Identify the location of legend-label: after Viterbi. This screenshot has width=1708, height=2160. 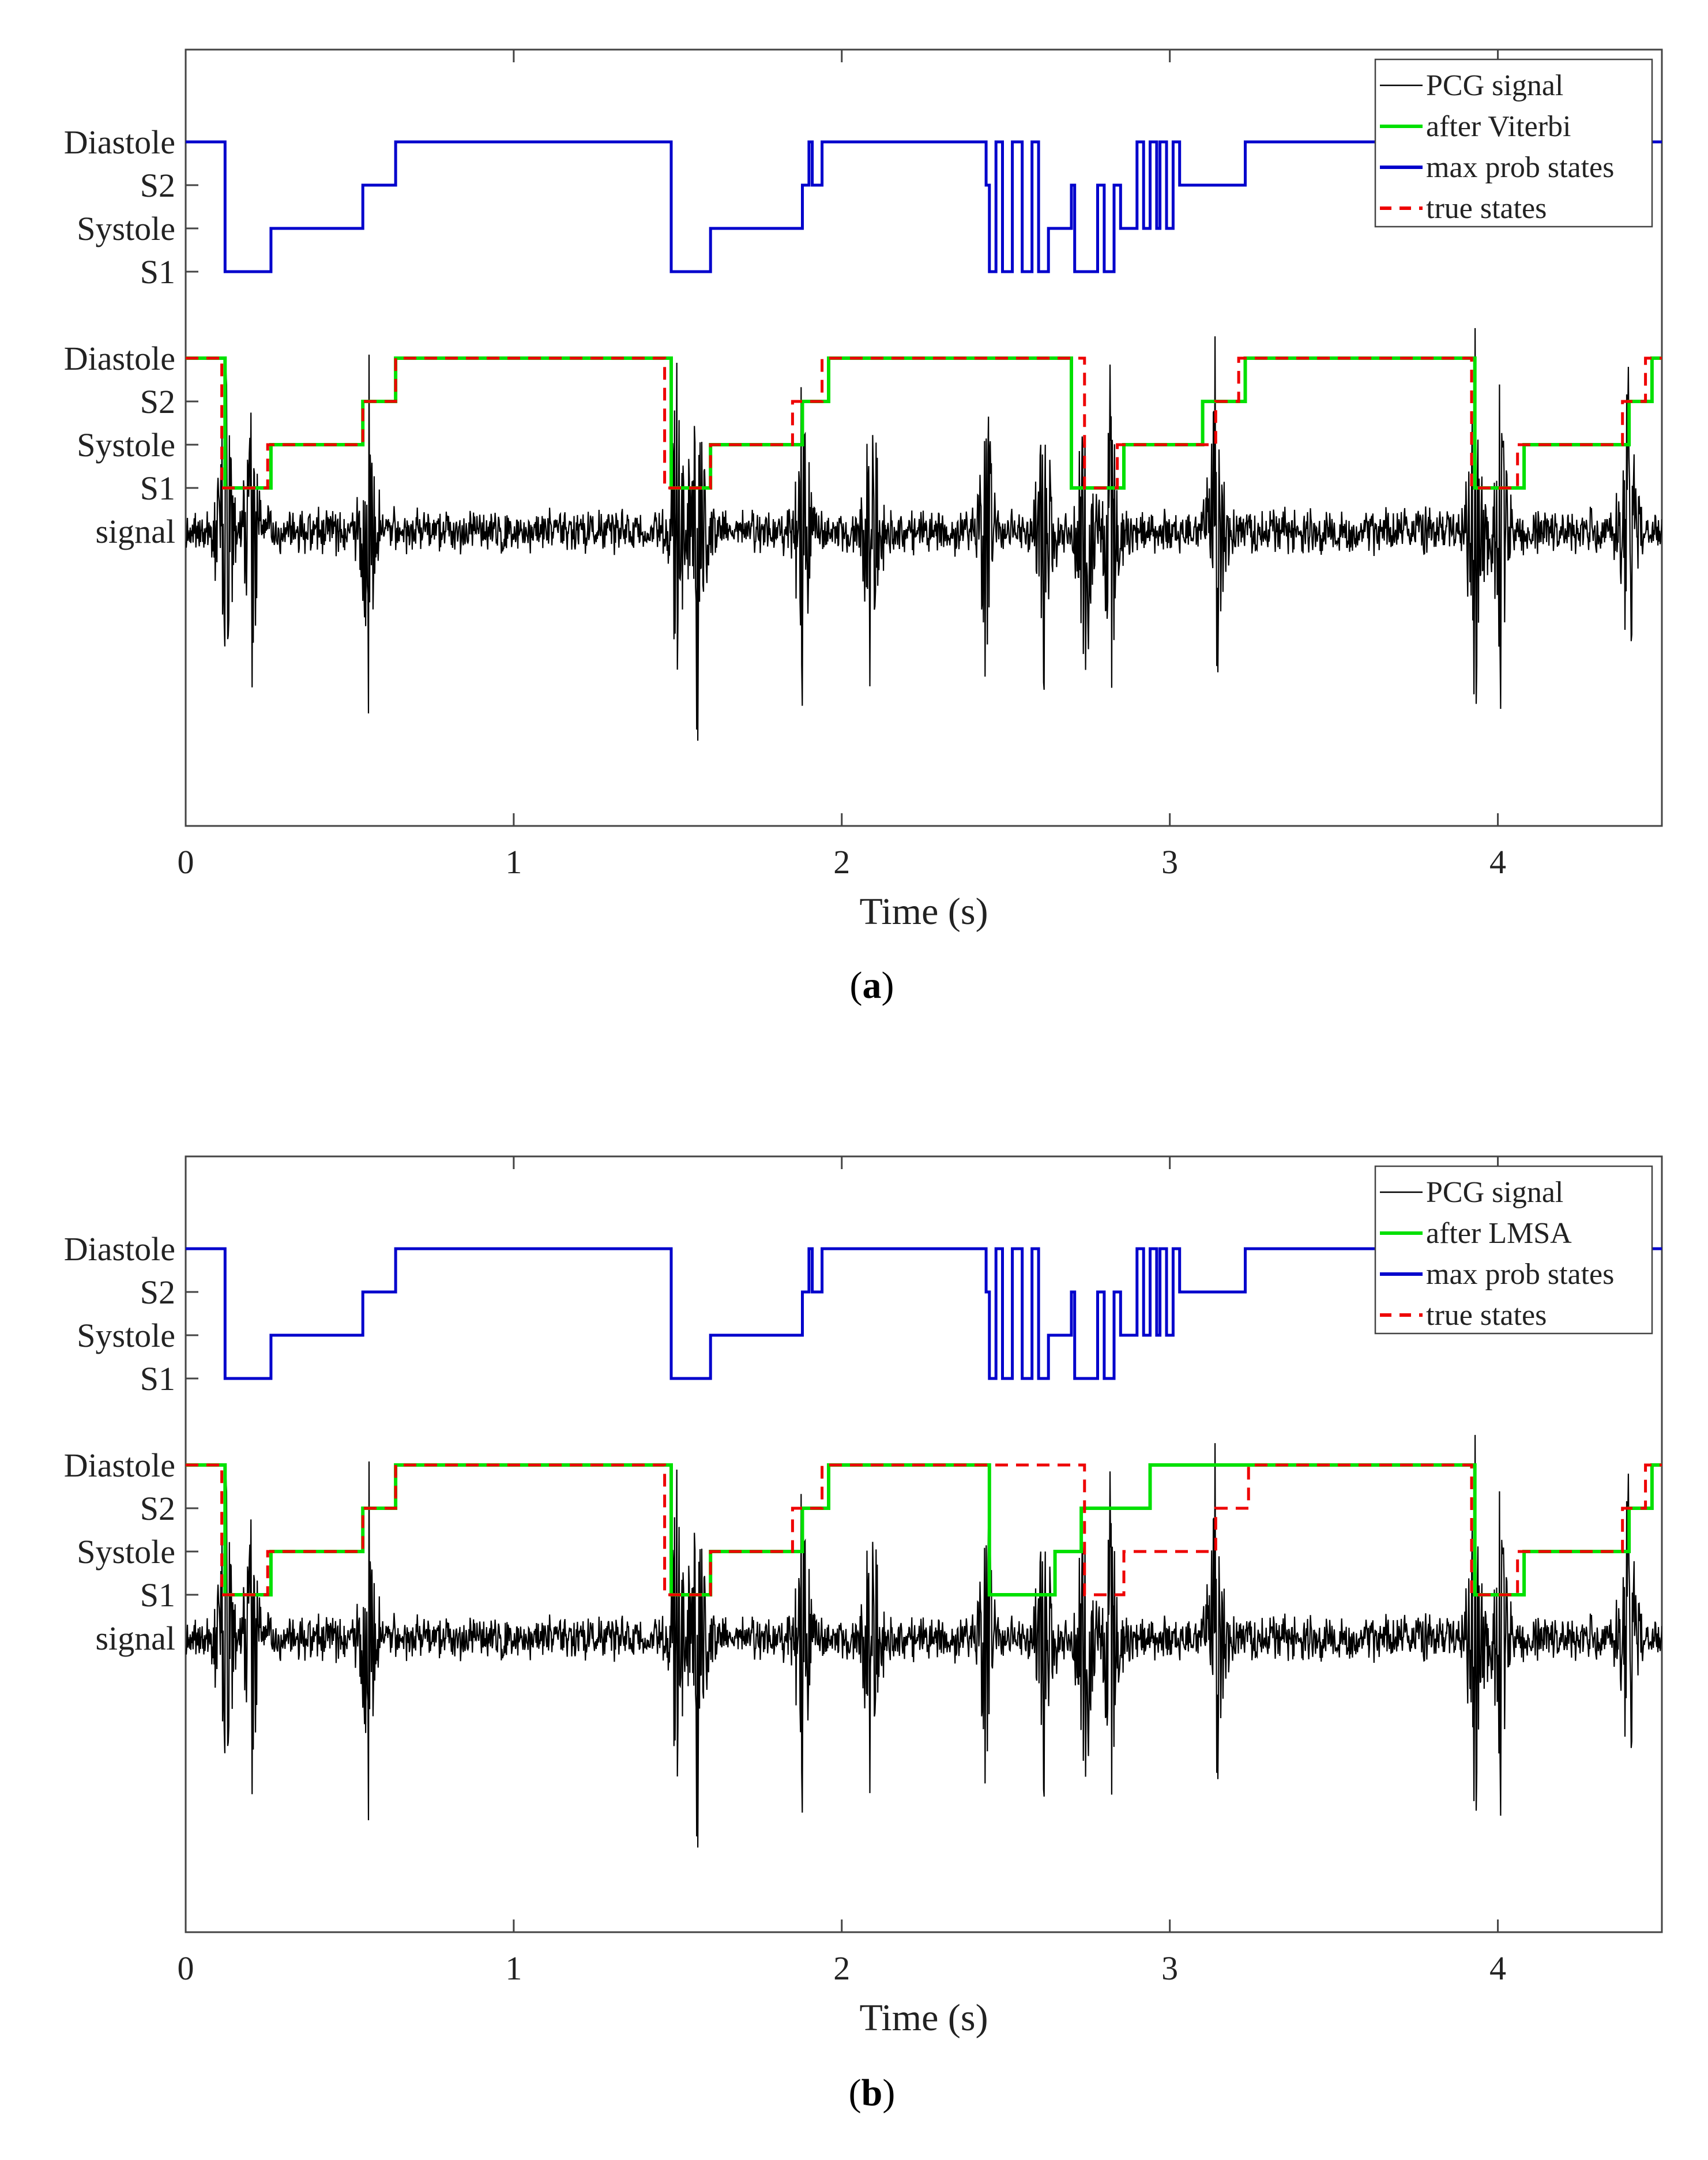
(1498, 126).